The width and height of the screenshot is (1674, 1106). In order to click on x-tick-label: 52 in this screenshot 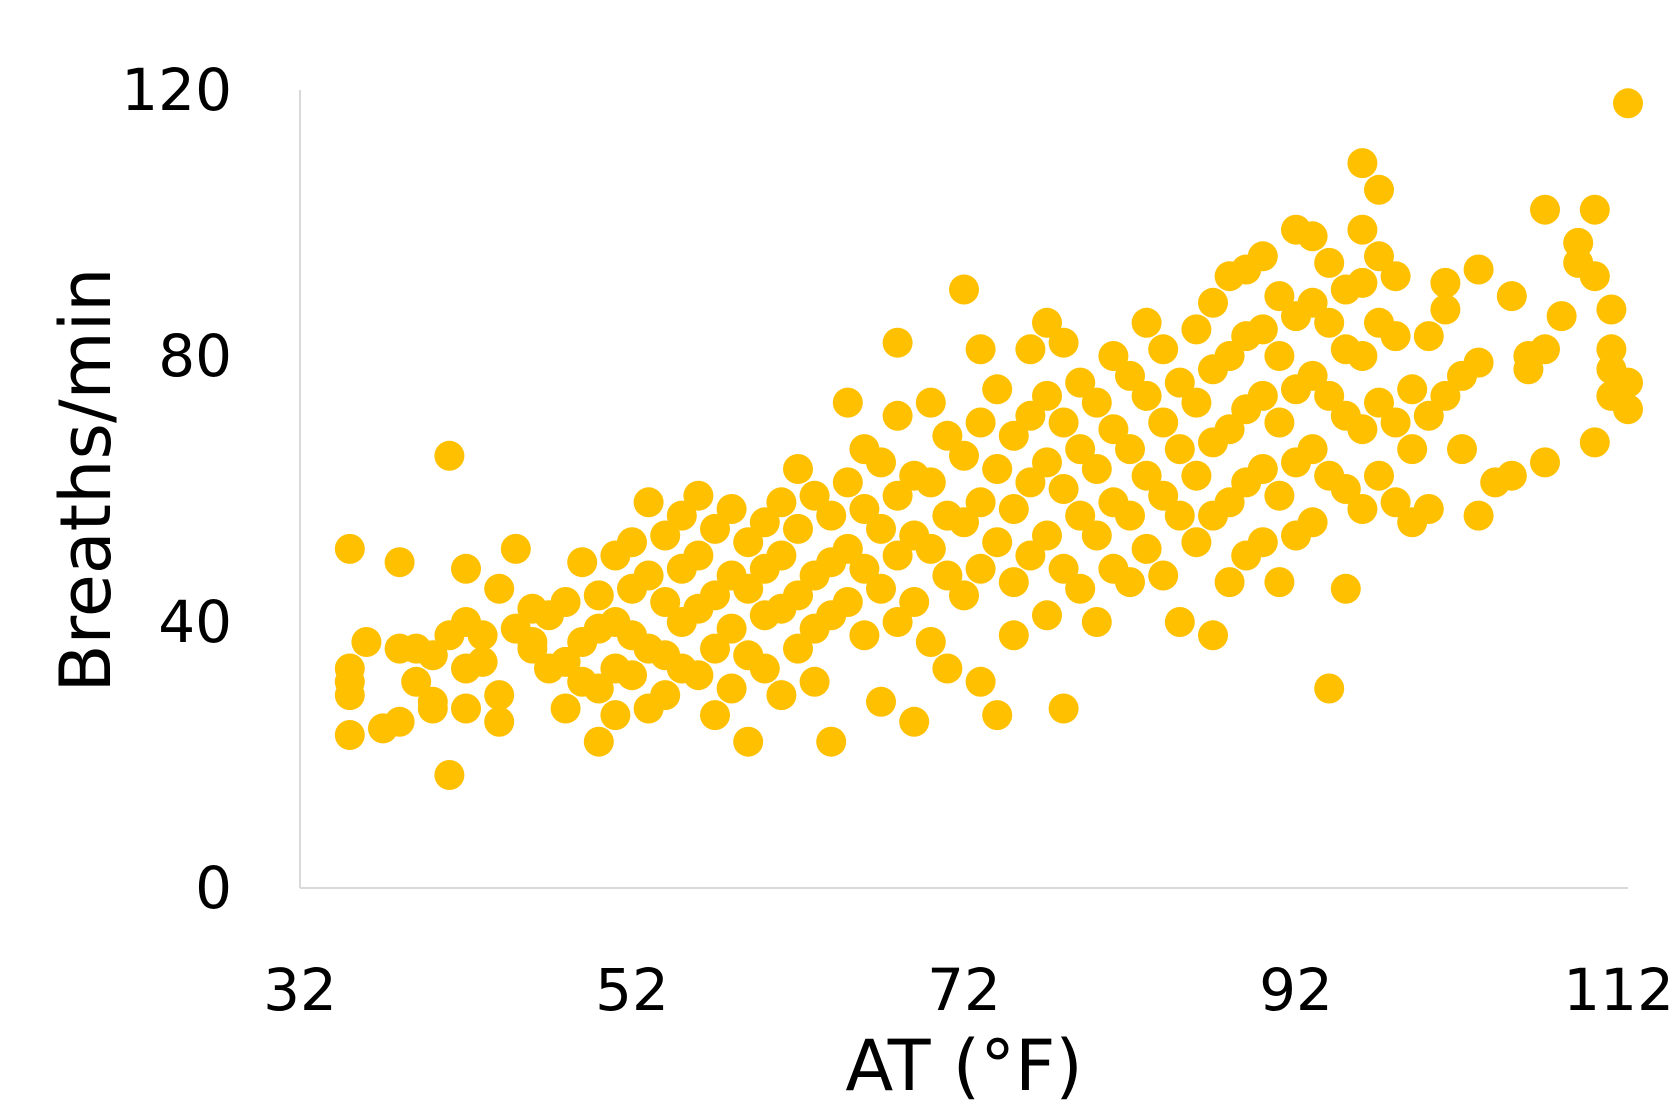, I will do `click(632, 990)`.